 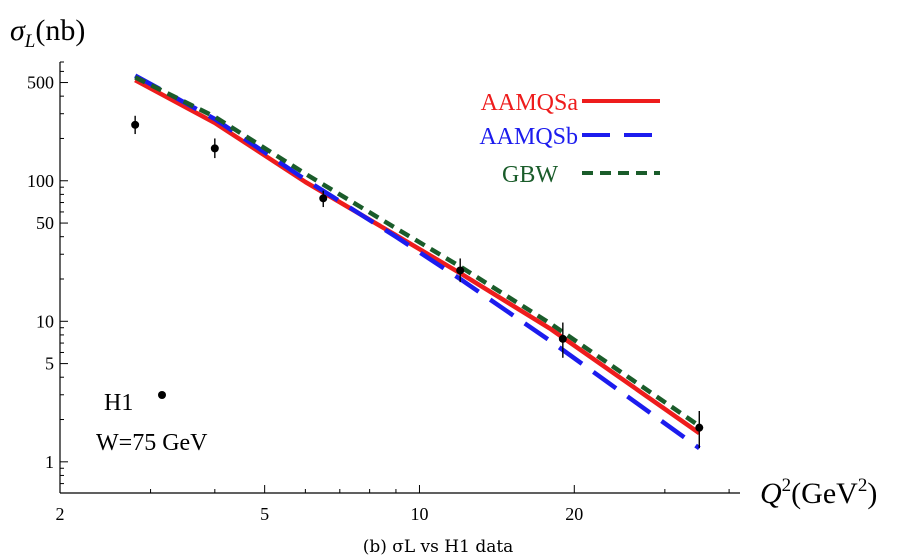 I want to click on y-tick-label: 100, so click(x=40, y=181).